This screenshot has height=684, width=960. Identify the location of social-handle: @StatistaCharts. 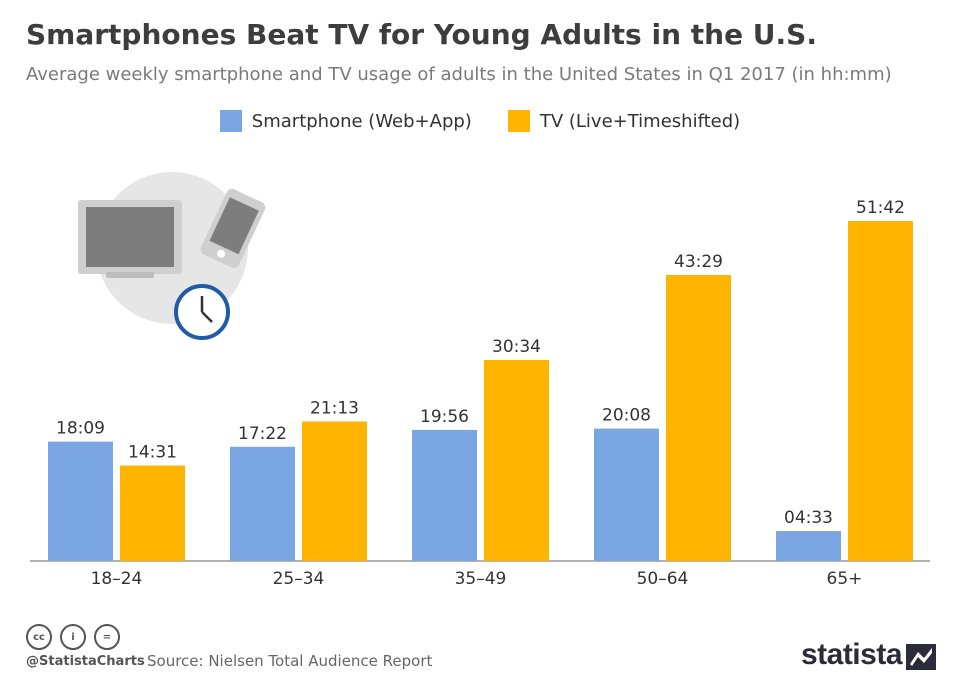
(85, 661).